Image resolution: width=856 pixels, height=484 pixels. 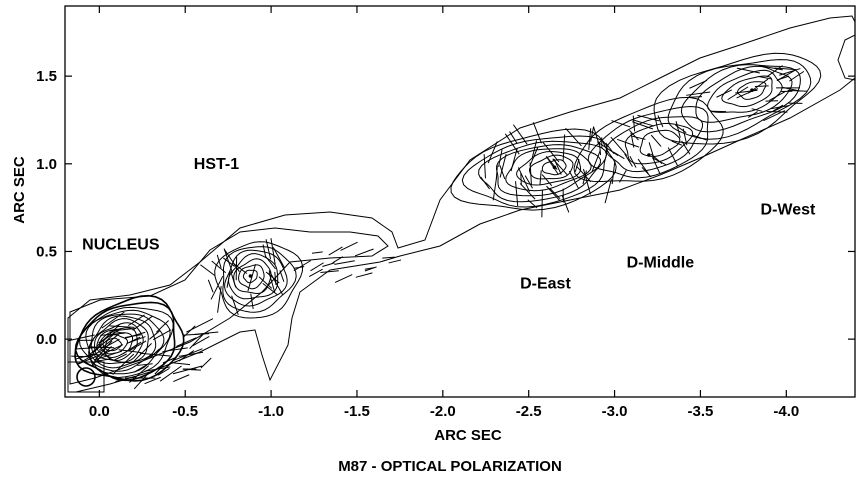 I want to click on x-tick-label: -0.5, so click(x=185, y=411).